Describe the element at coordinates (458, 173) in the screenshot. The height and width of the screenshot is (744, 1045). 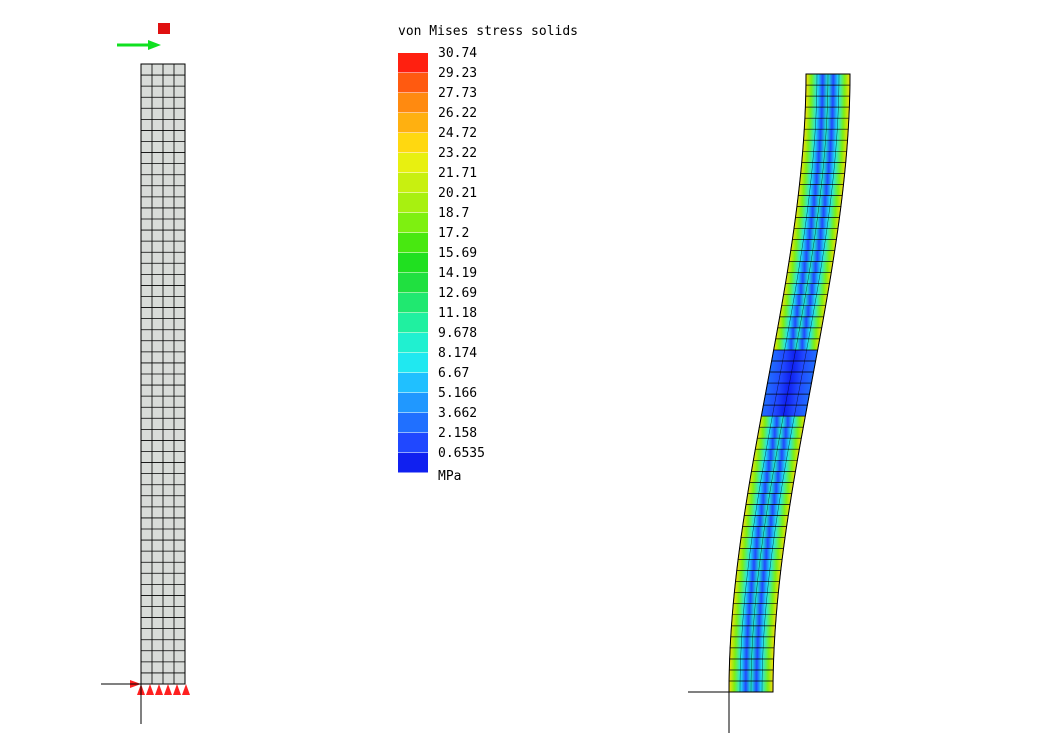
I see `legend-tick-label: 21.71` at that location.